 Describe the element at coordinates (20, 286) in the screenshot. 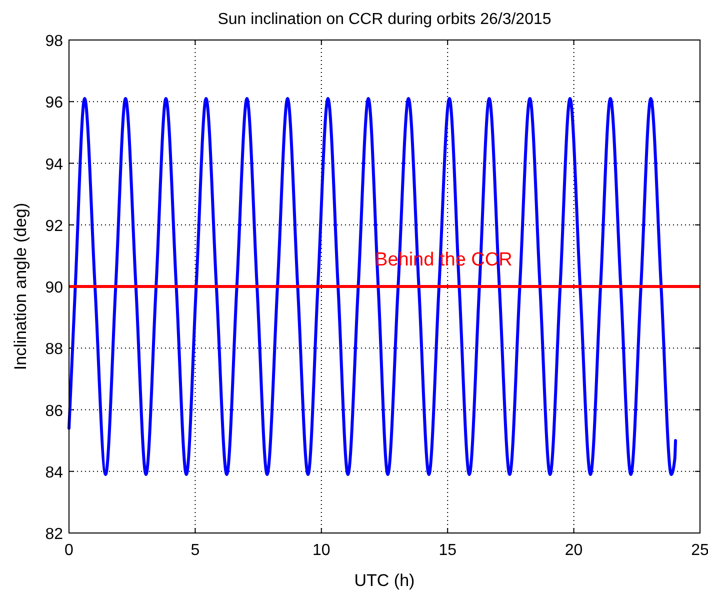

I see `y-axis-title: Inclination angle (deg)` at that location.